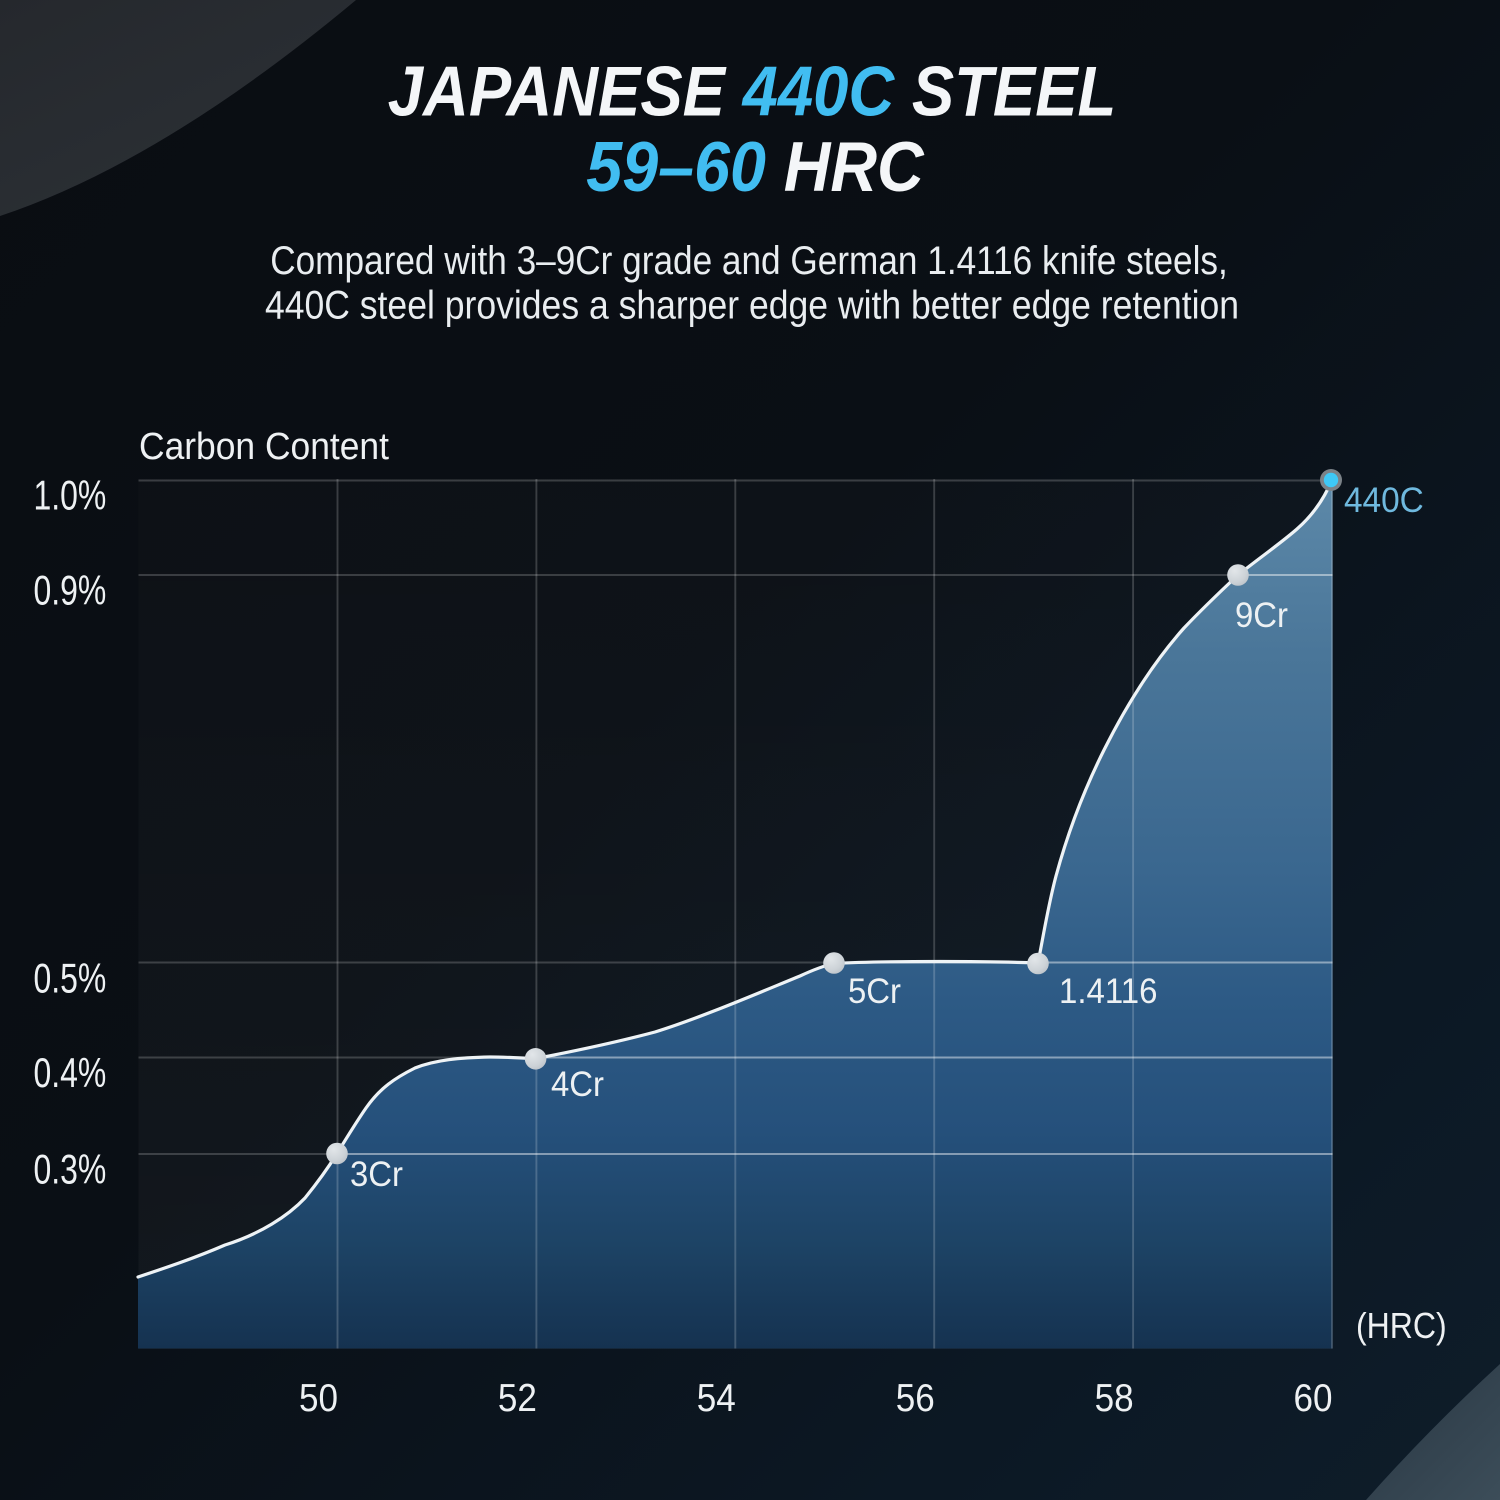  I want to click on svg-text: 59–60 HRC, so click(755, 167).